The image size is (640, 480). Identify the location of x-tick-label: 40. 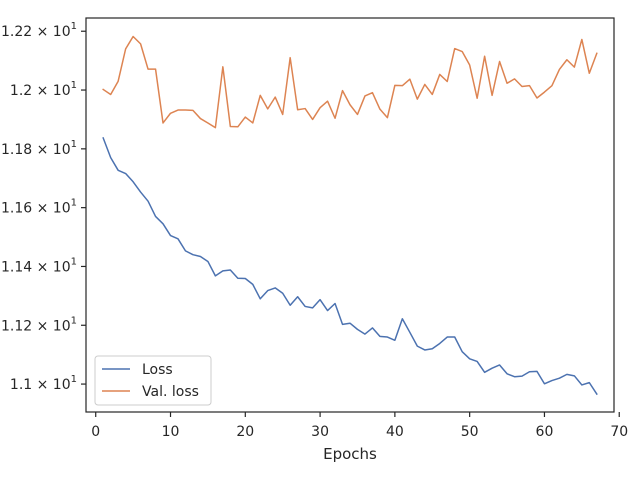
(395, 432).